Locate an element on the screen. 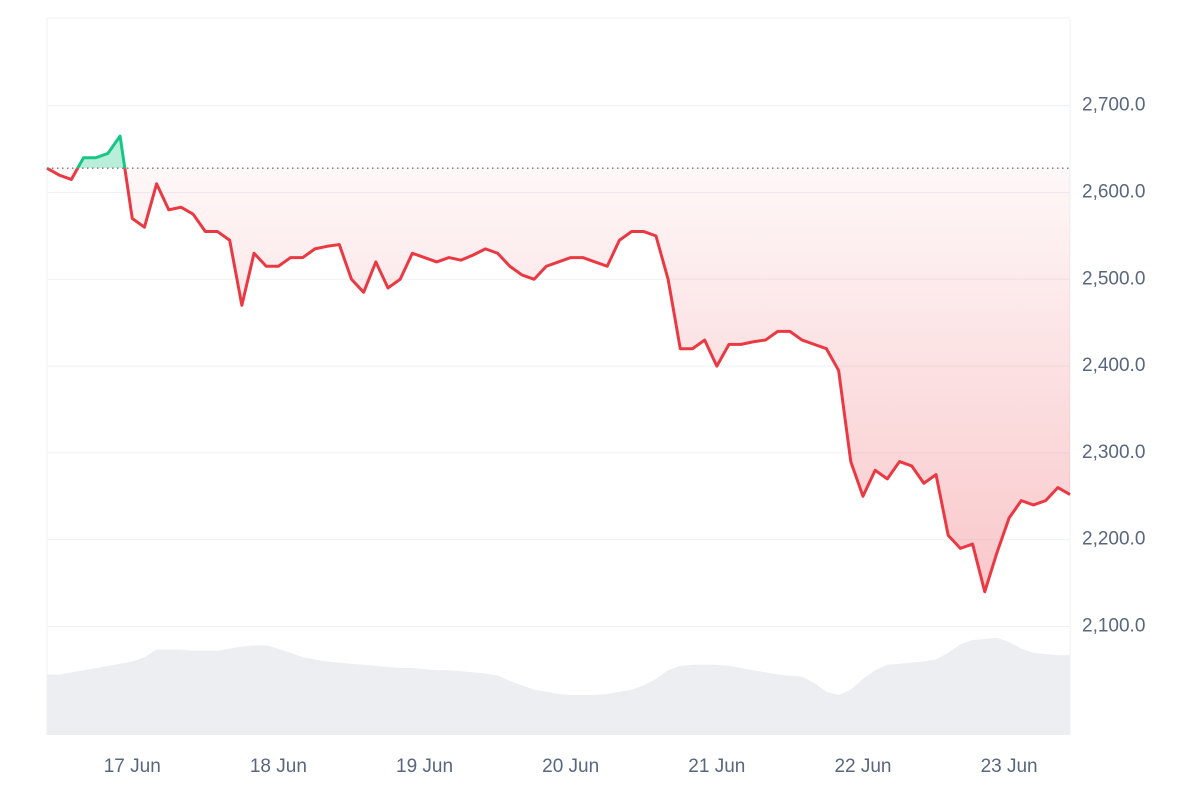 The width and height of the screenshot is (1200, 800). y-tick-label: 2,700.0 is located at coordinates (1113, 105).